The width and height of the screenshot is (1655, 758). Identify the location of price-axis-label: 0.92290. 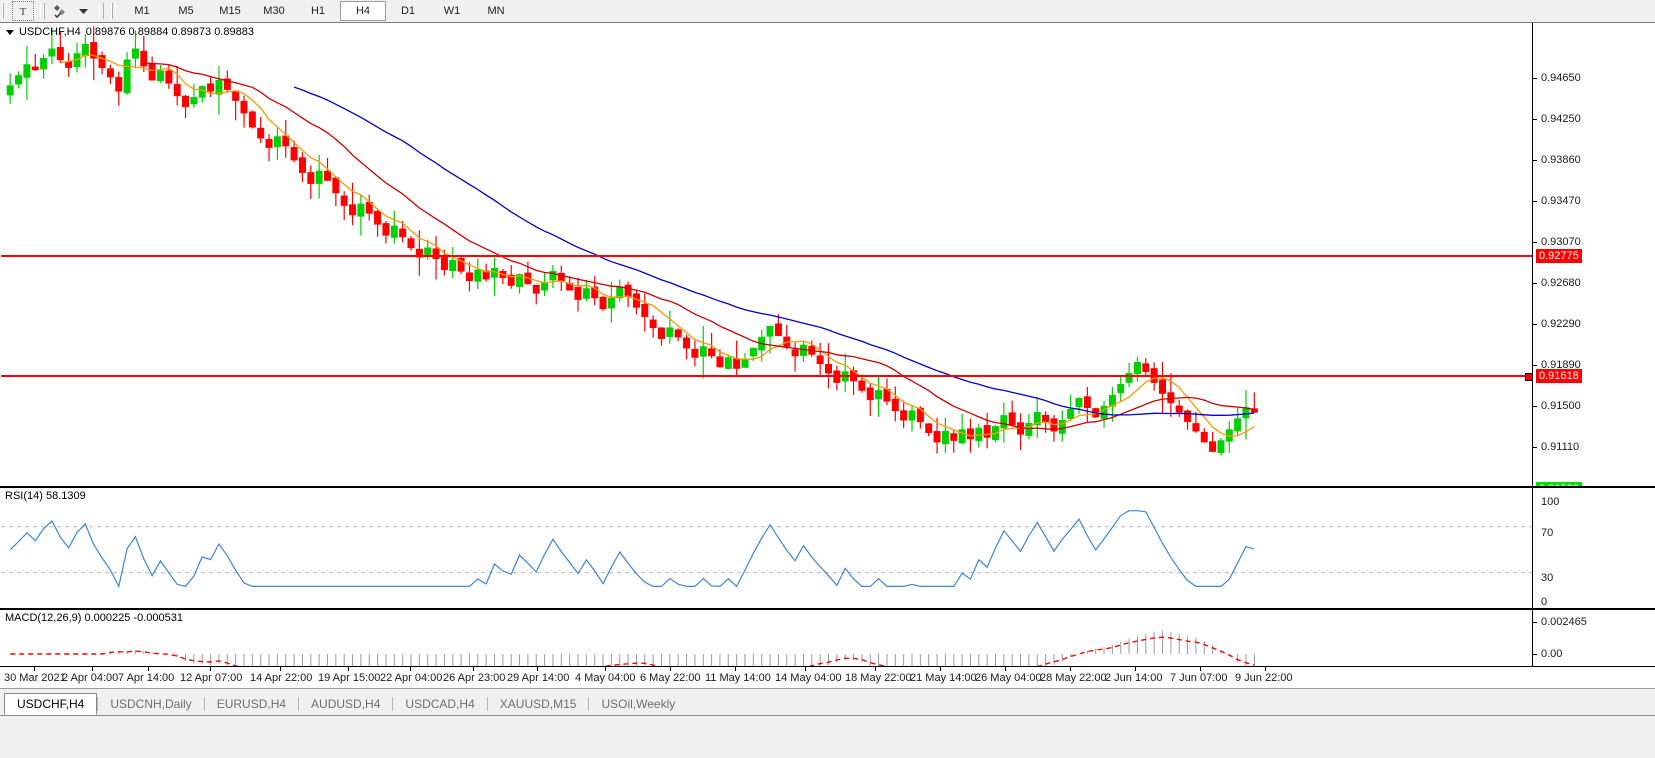
(1561, 324).